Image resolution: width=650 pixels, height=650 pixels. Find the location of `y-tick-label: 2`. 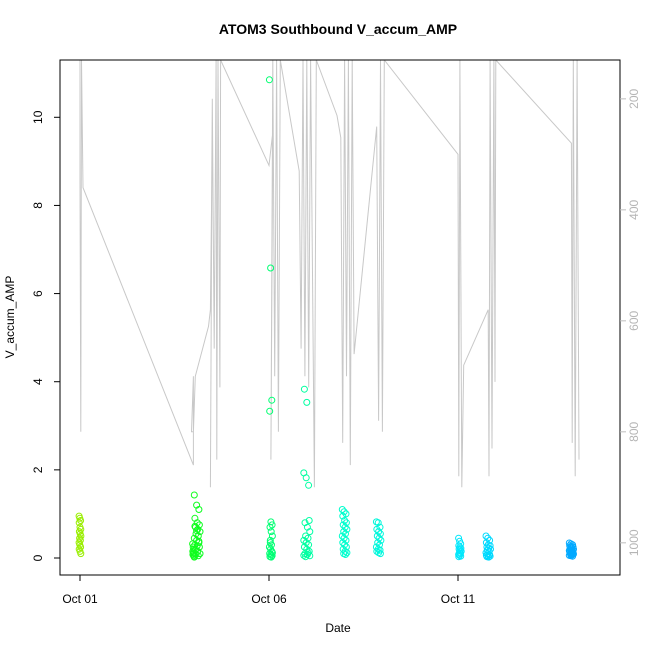

y-tick-label: 2 is located at coordinates (38, 469).